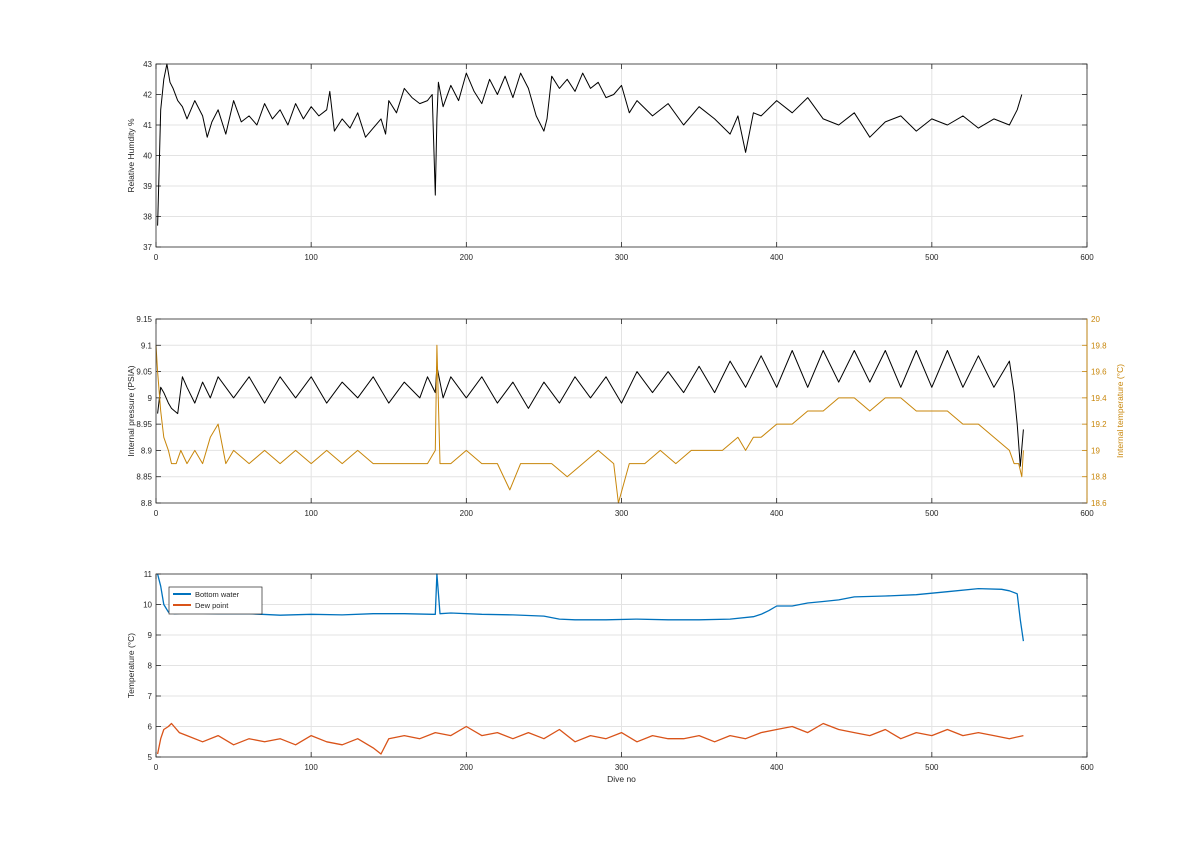  Describe the element at coordinates (1095, 319) in the screenshot. I see `y2-tick-label: 20` at that location.